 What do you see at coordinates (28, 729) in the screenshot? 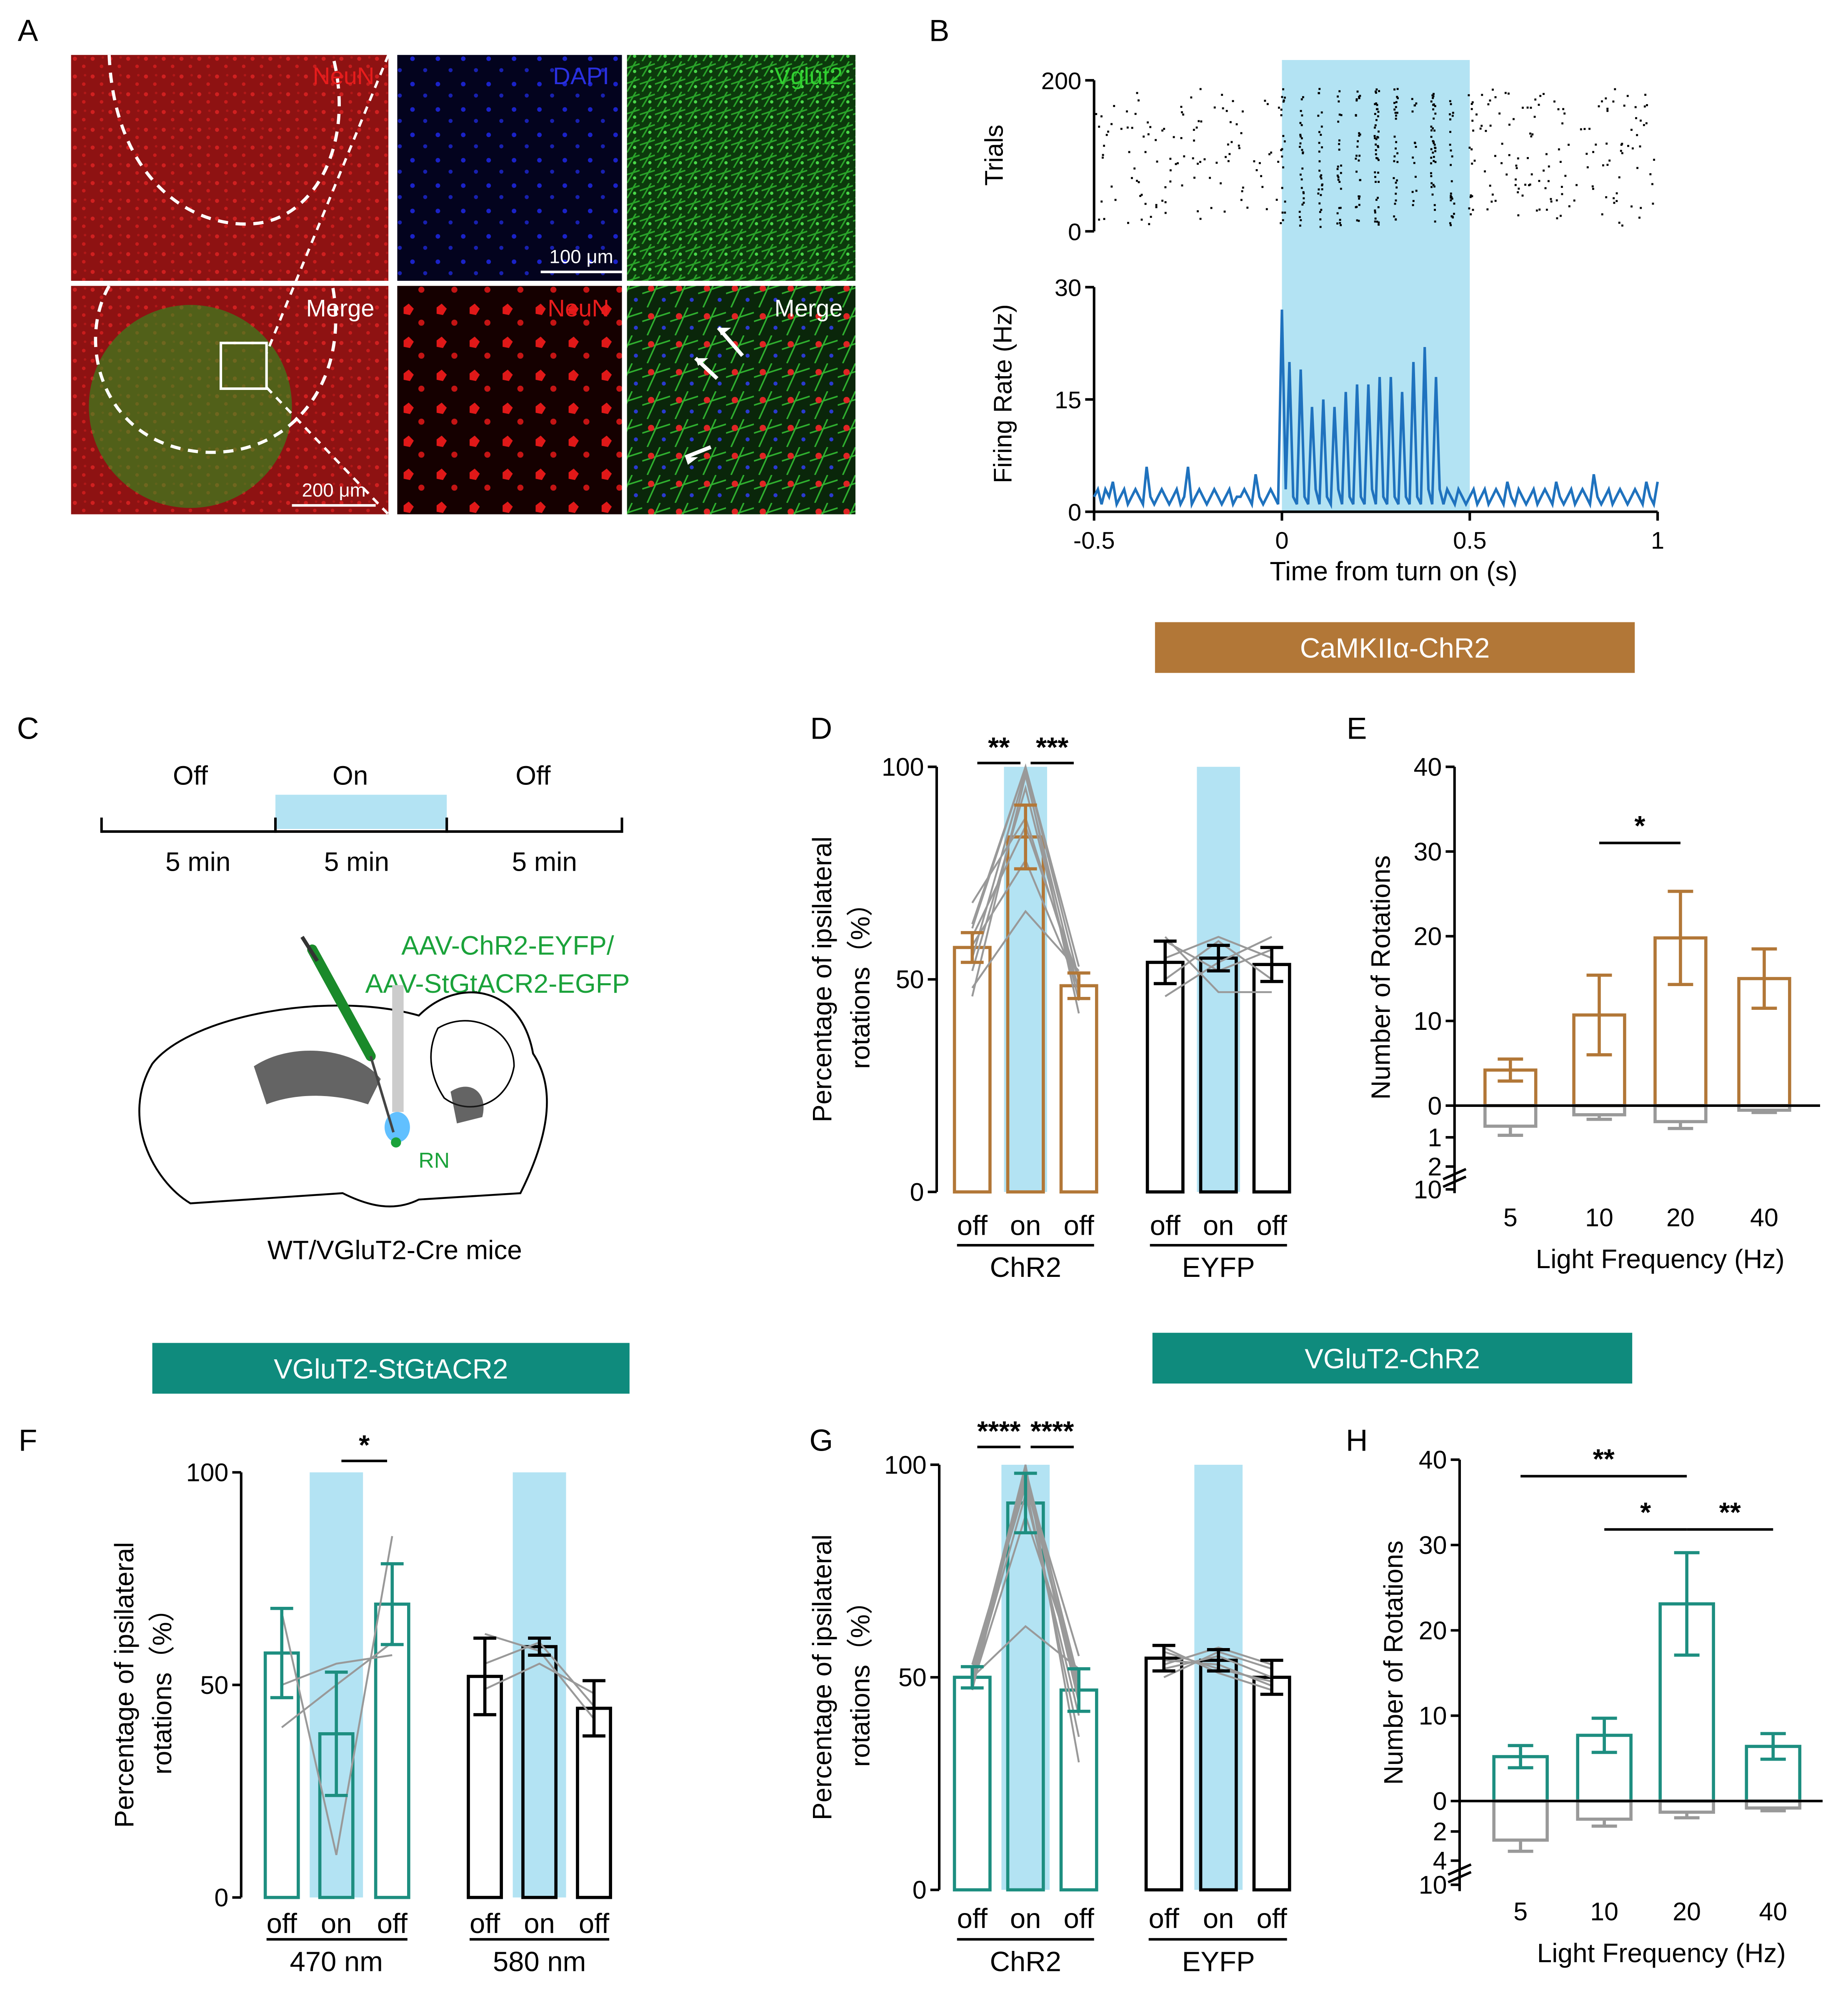
I see `panel-letter-C: C` at bounding box center [28, 729].